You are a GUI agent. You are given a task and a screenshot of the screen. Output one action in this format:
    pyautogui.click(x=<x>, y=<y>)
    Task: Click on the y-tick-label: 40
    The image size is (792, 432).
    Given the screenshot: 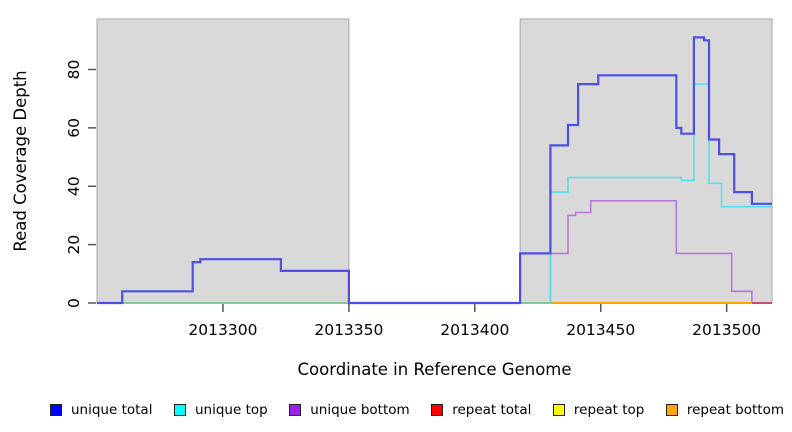 What is the action you would take?
    pyautogui.click(x=74, y=186)
    